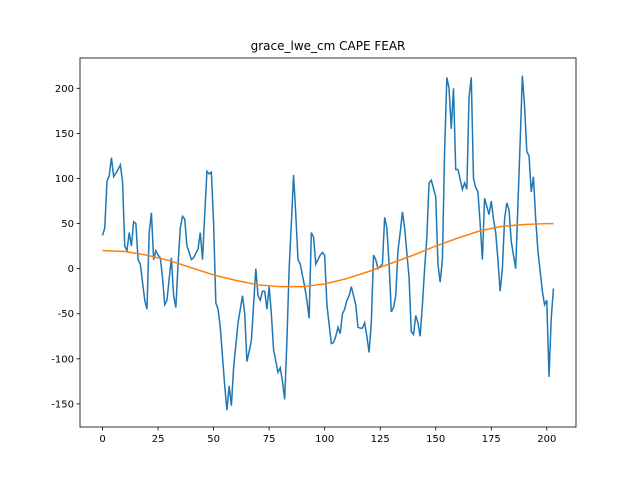 This screenshot has height=480, width=640. Describe the element at coordinates (328, 46) in the screenshot. I see `chart-title: grace_lwe_cm CAPE FEAR` at that location.